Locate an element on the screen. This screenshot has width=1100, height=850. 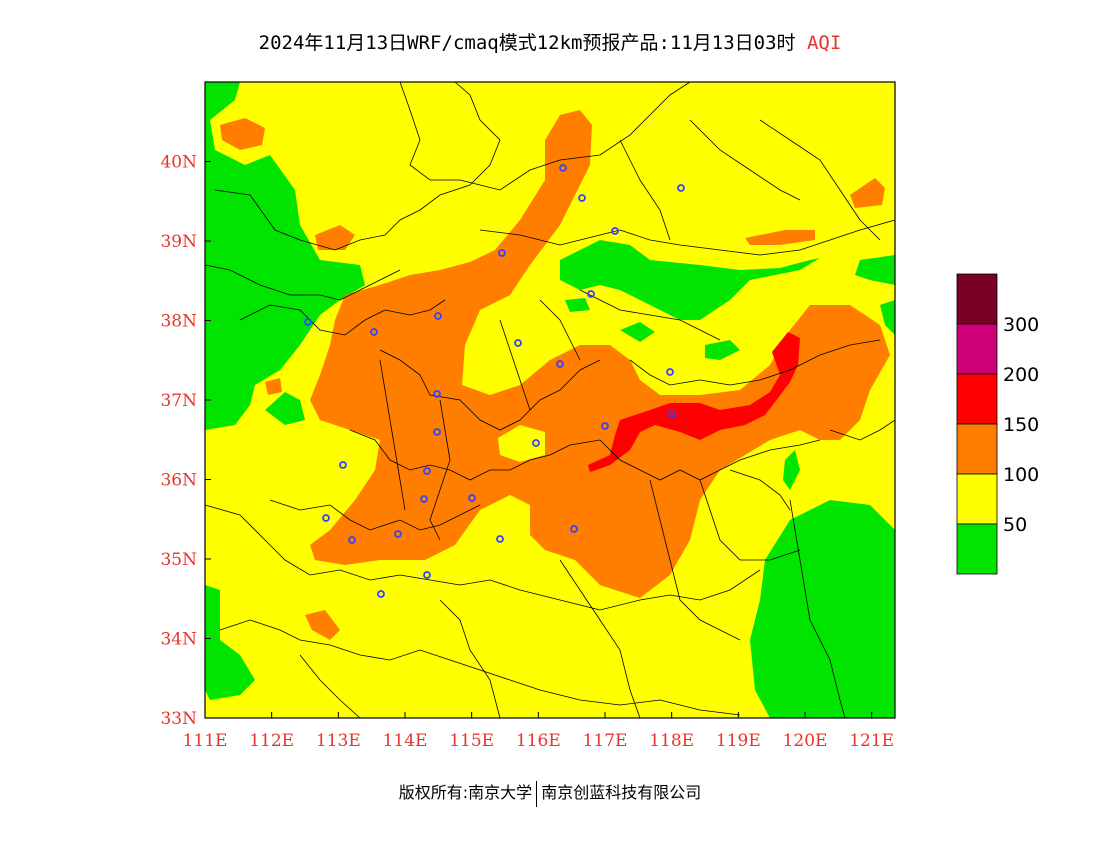
y-tick-label: 40N is located at coordinates (178, 163).